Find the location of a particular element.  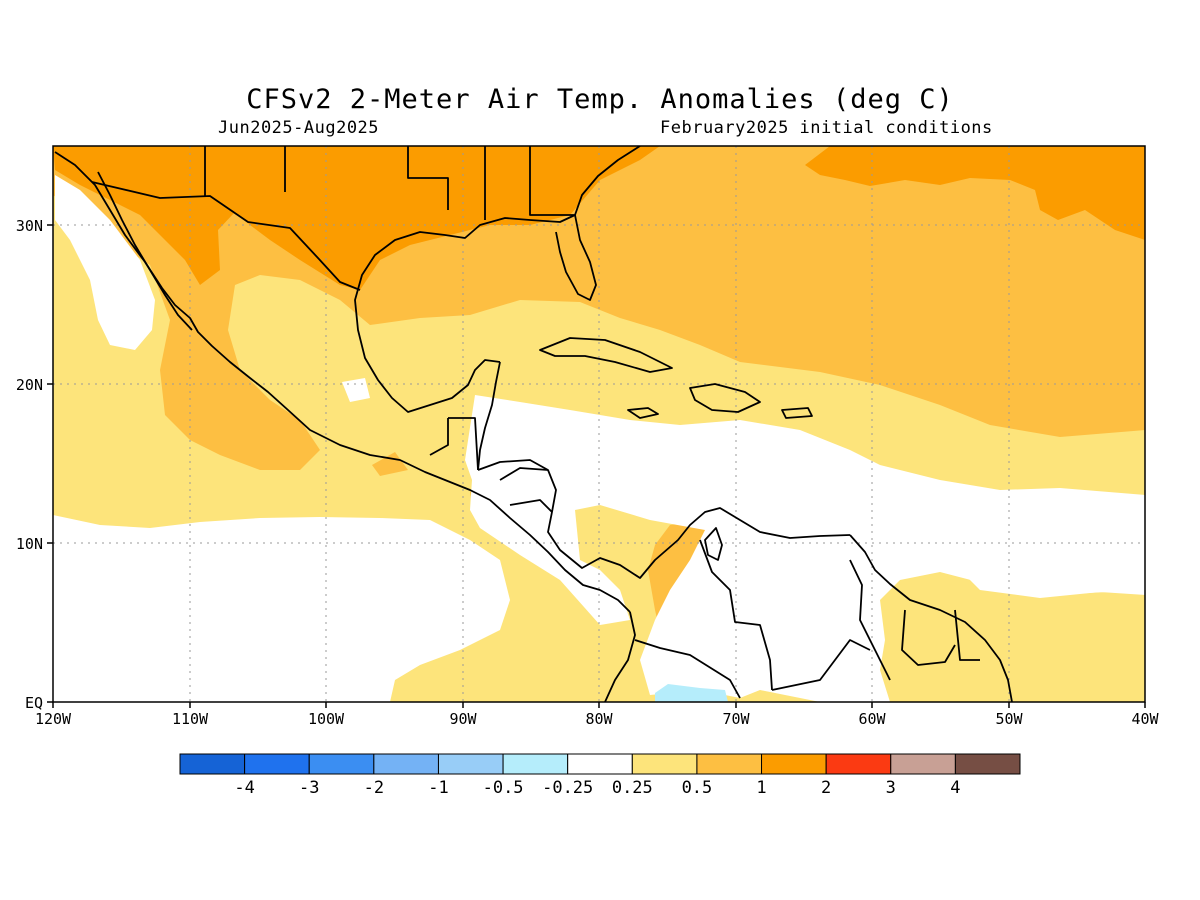

colorbar-label: -0.25 is located at coordinates (567, 788).